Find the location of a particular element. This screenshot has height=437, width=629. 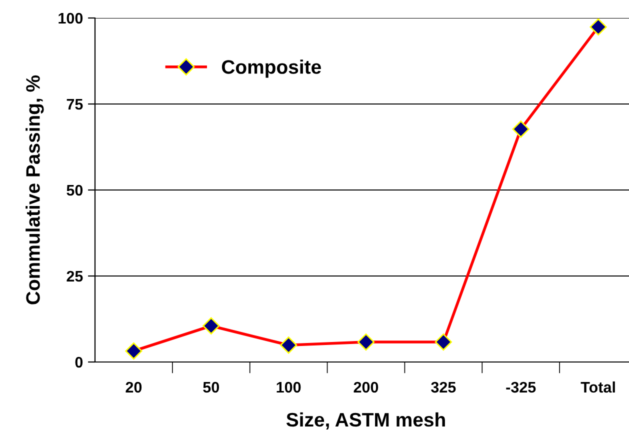

x-tick-label: 325 is located at coordinates (443, 387).